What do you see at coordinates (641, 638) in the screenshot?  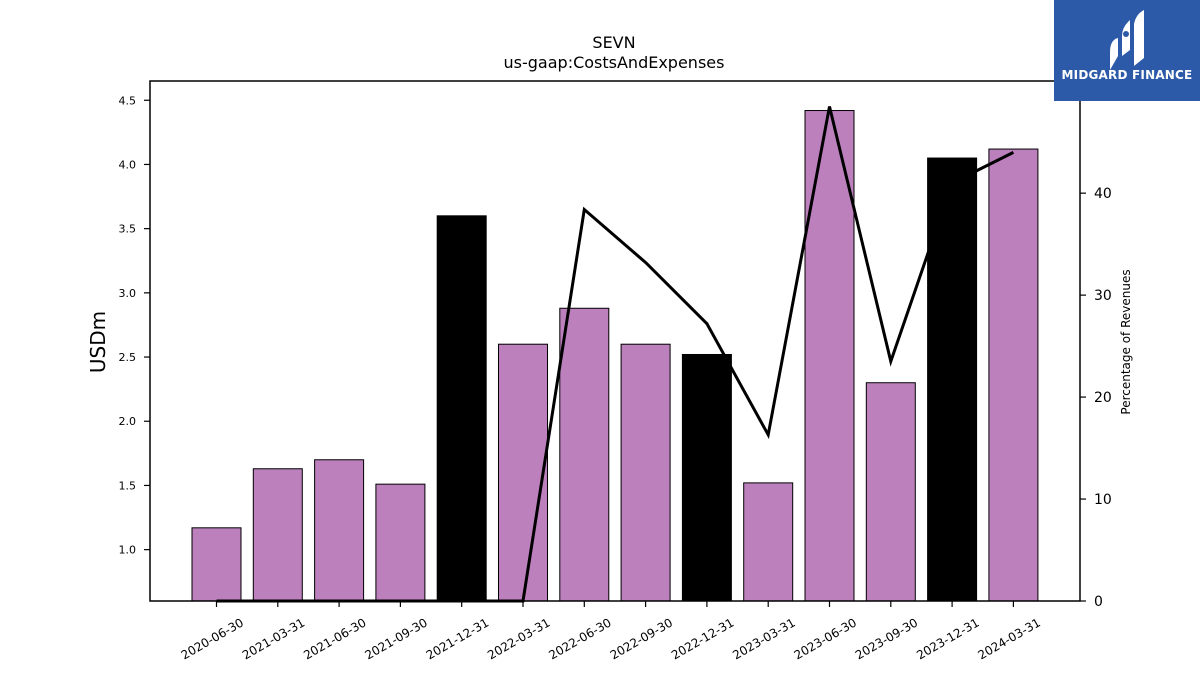 I see `x-tick-label: 2022-09-30` at bounding box center [641, 638].